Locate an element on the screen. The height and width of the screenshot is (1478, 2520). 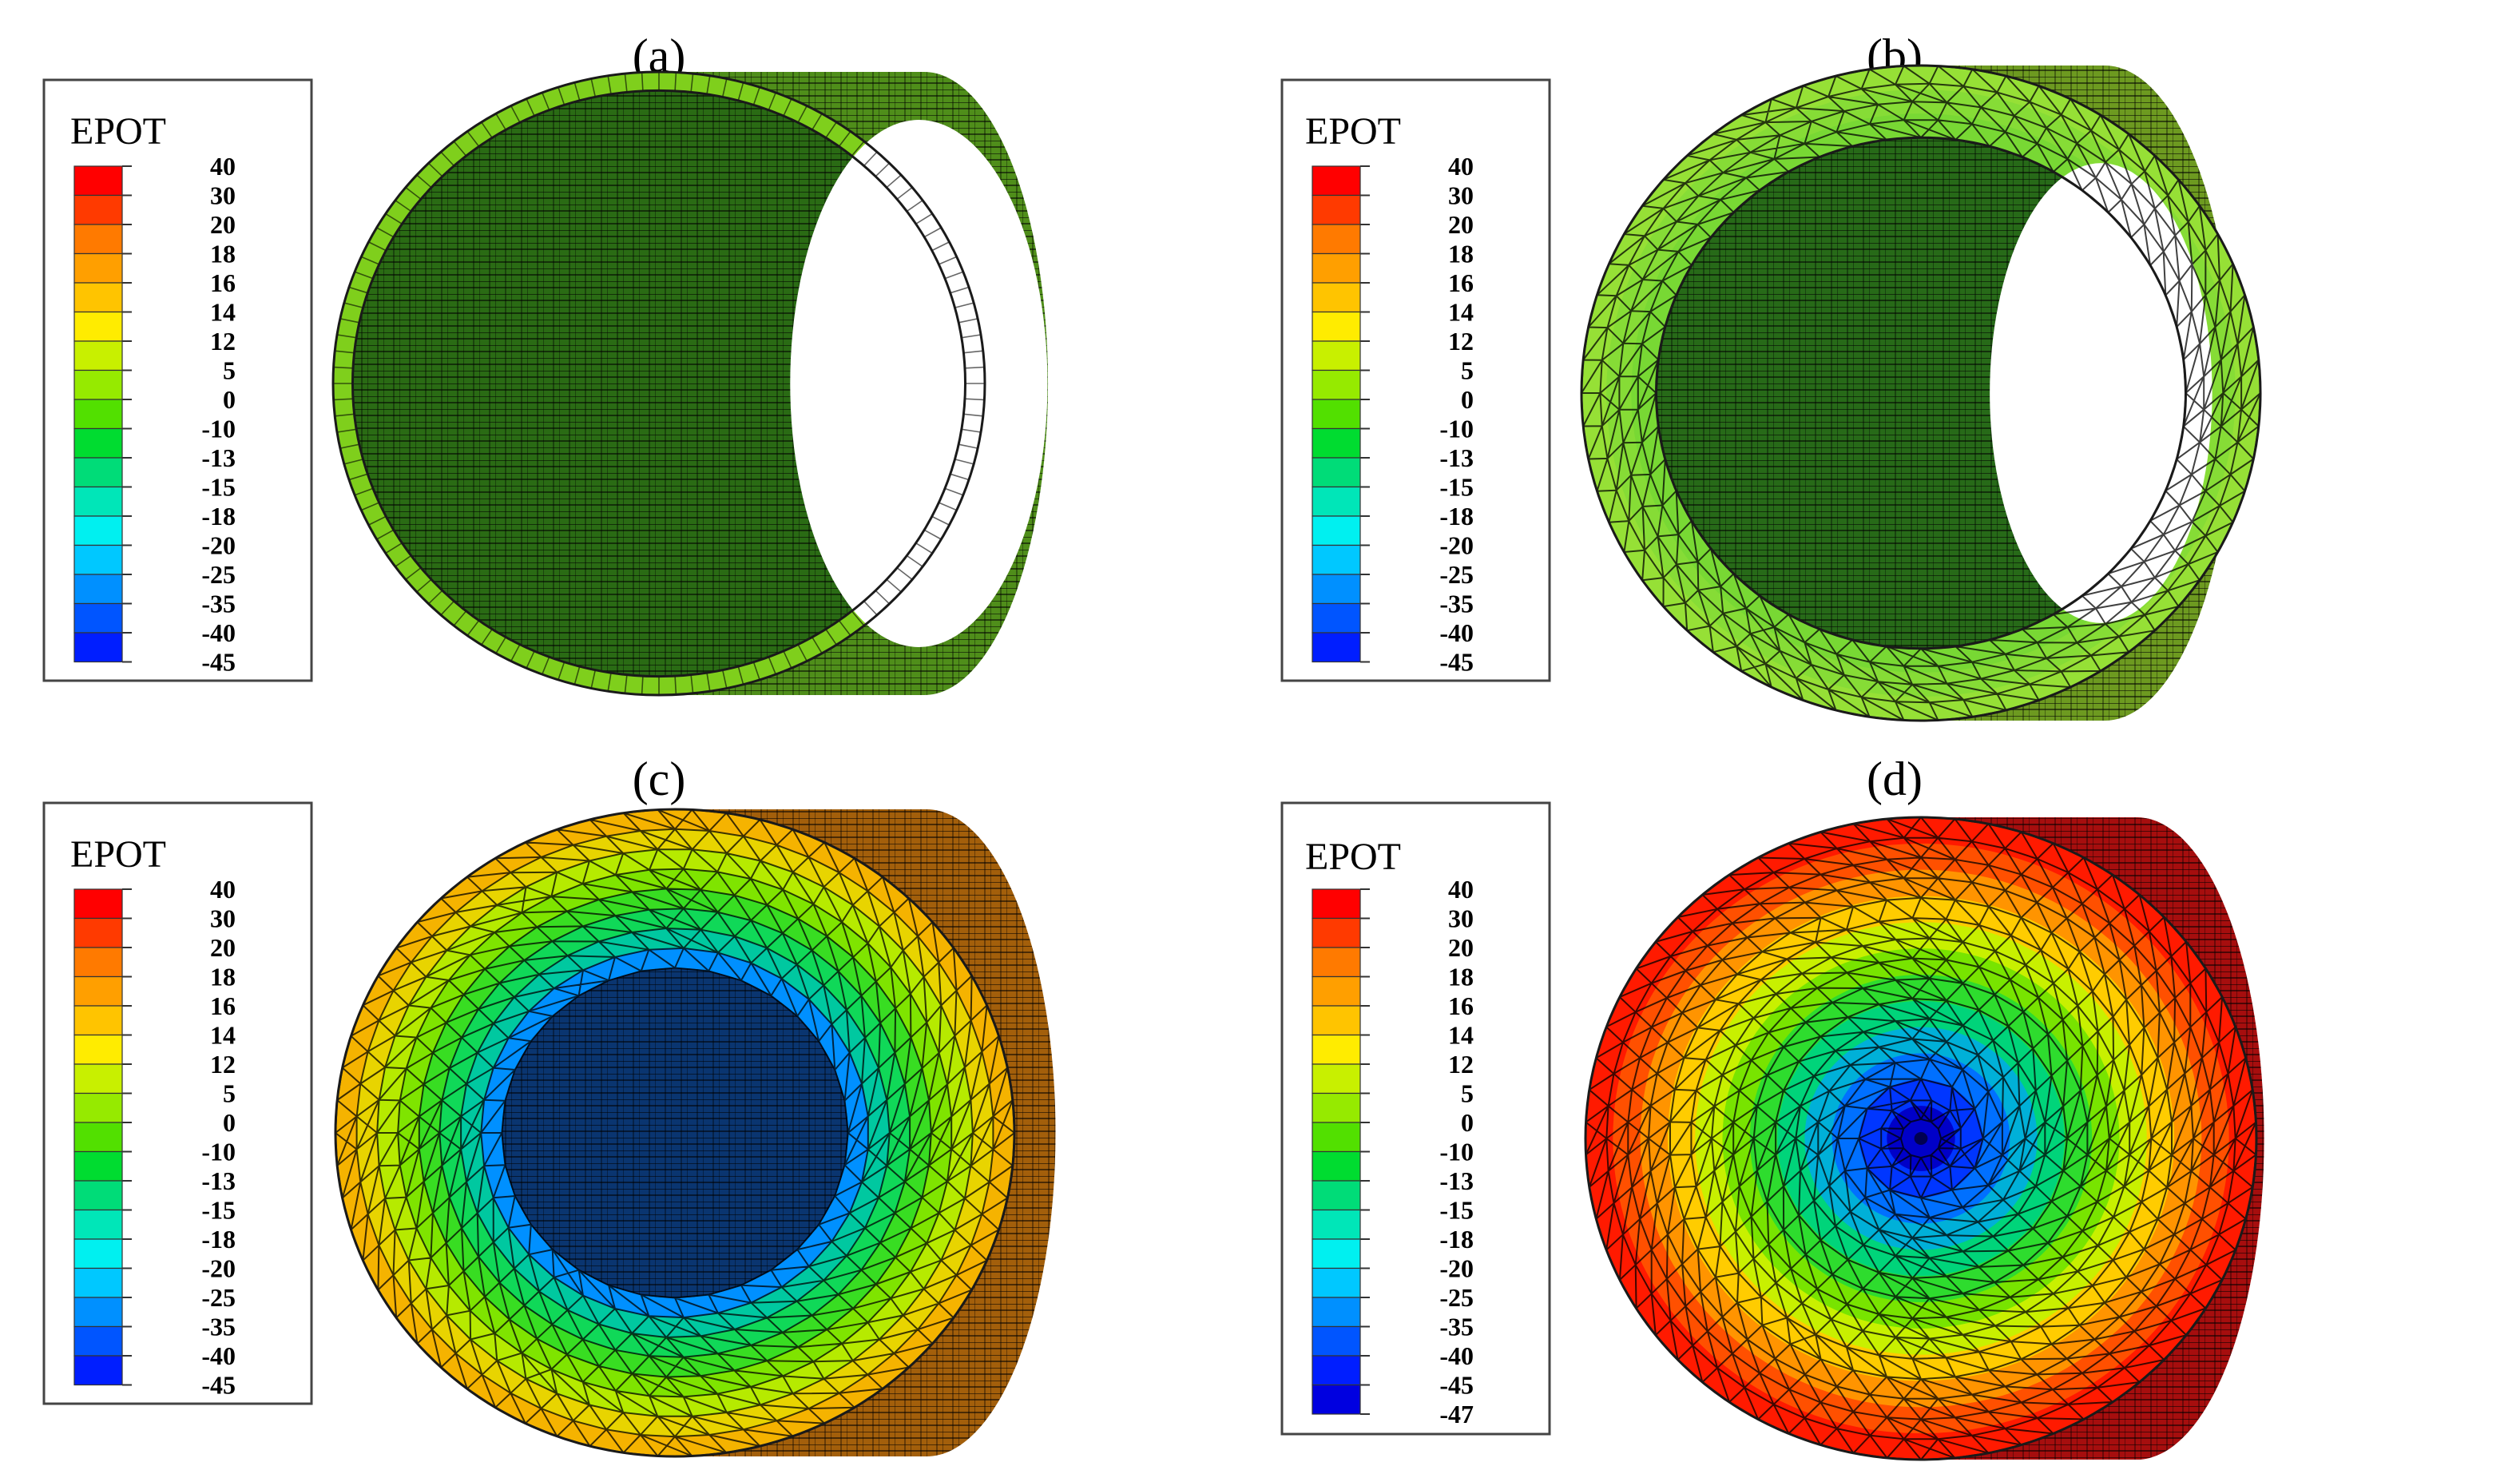
core-region is located at coordinates (1921, 1139).